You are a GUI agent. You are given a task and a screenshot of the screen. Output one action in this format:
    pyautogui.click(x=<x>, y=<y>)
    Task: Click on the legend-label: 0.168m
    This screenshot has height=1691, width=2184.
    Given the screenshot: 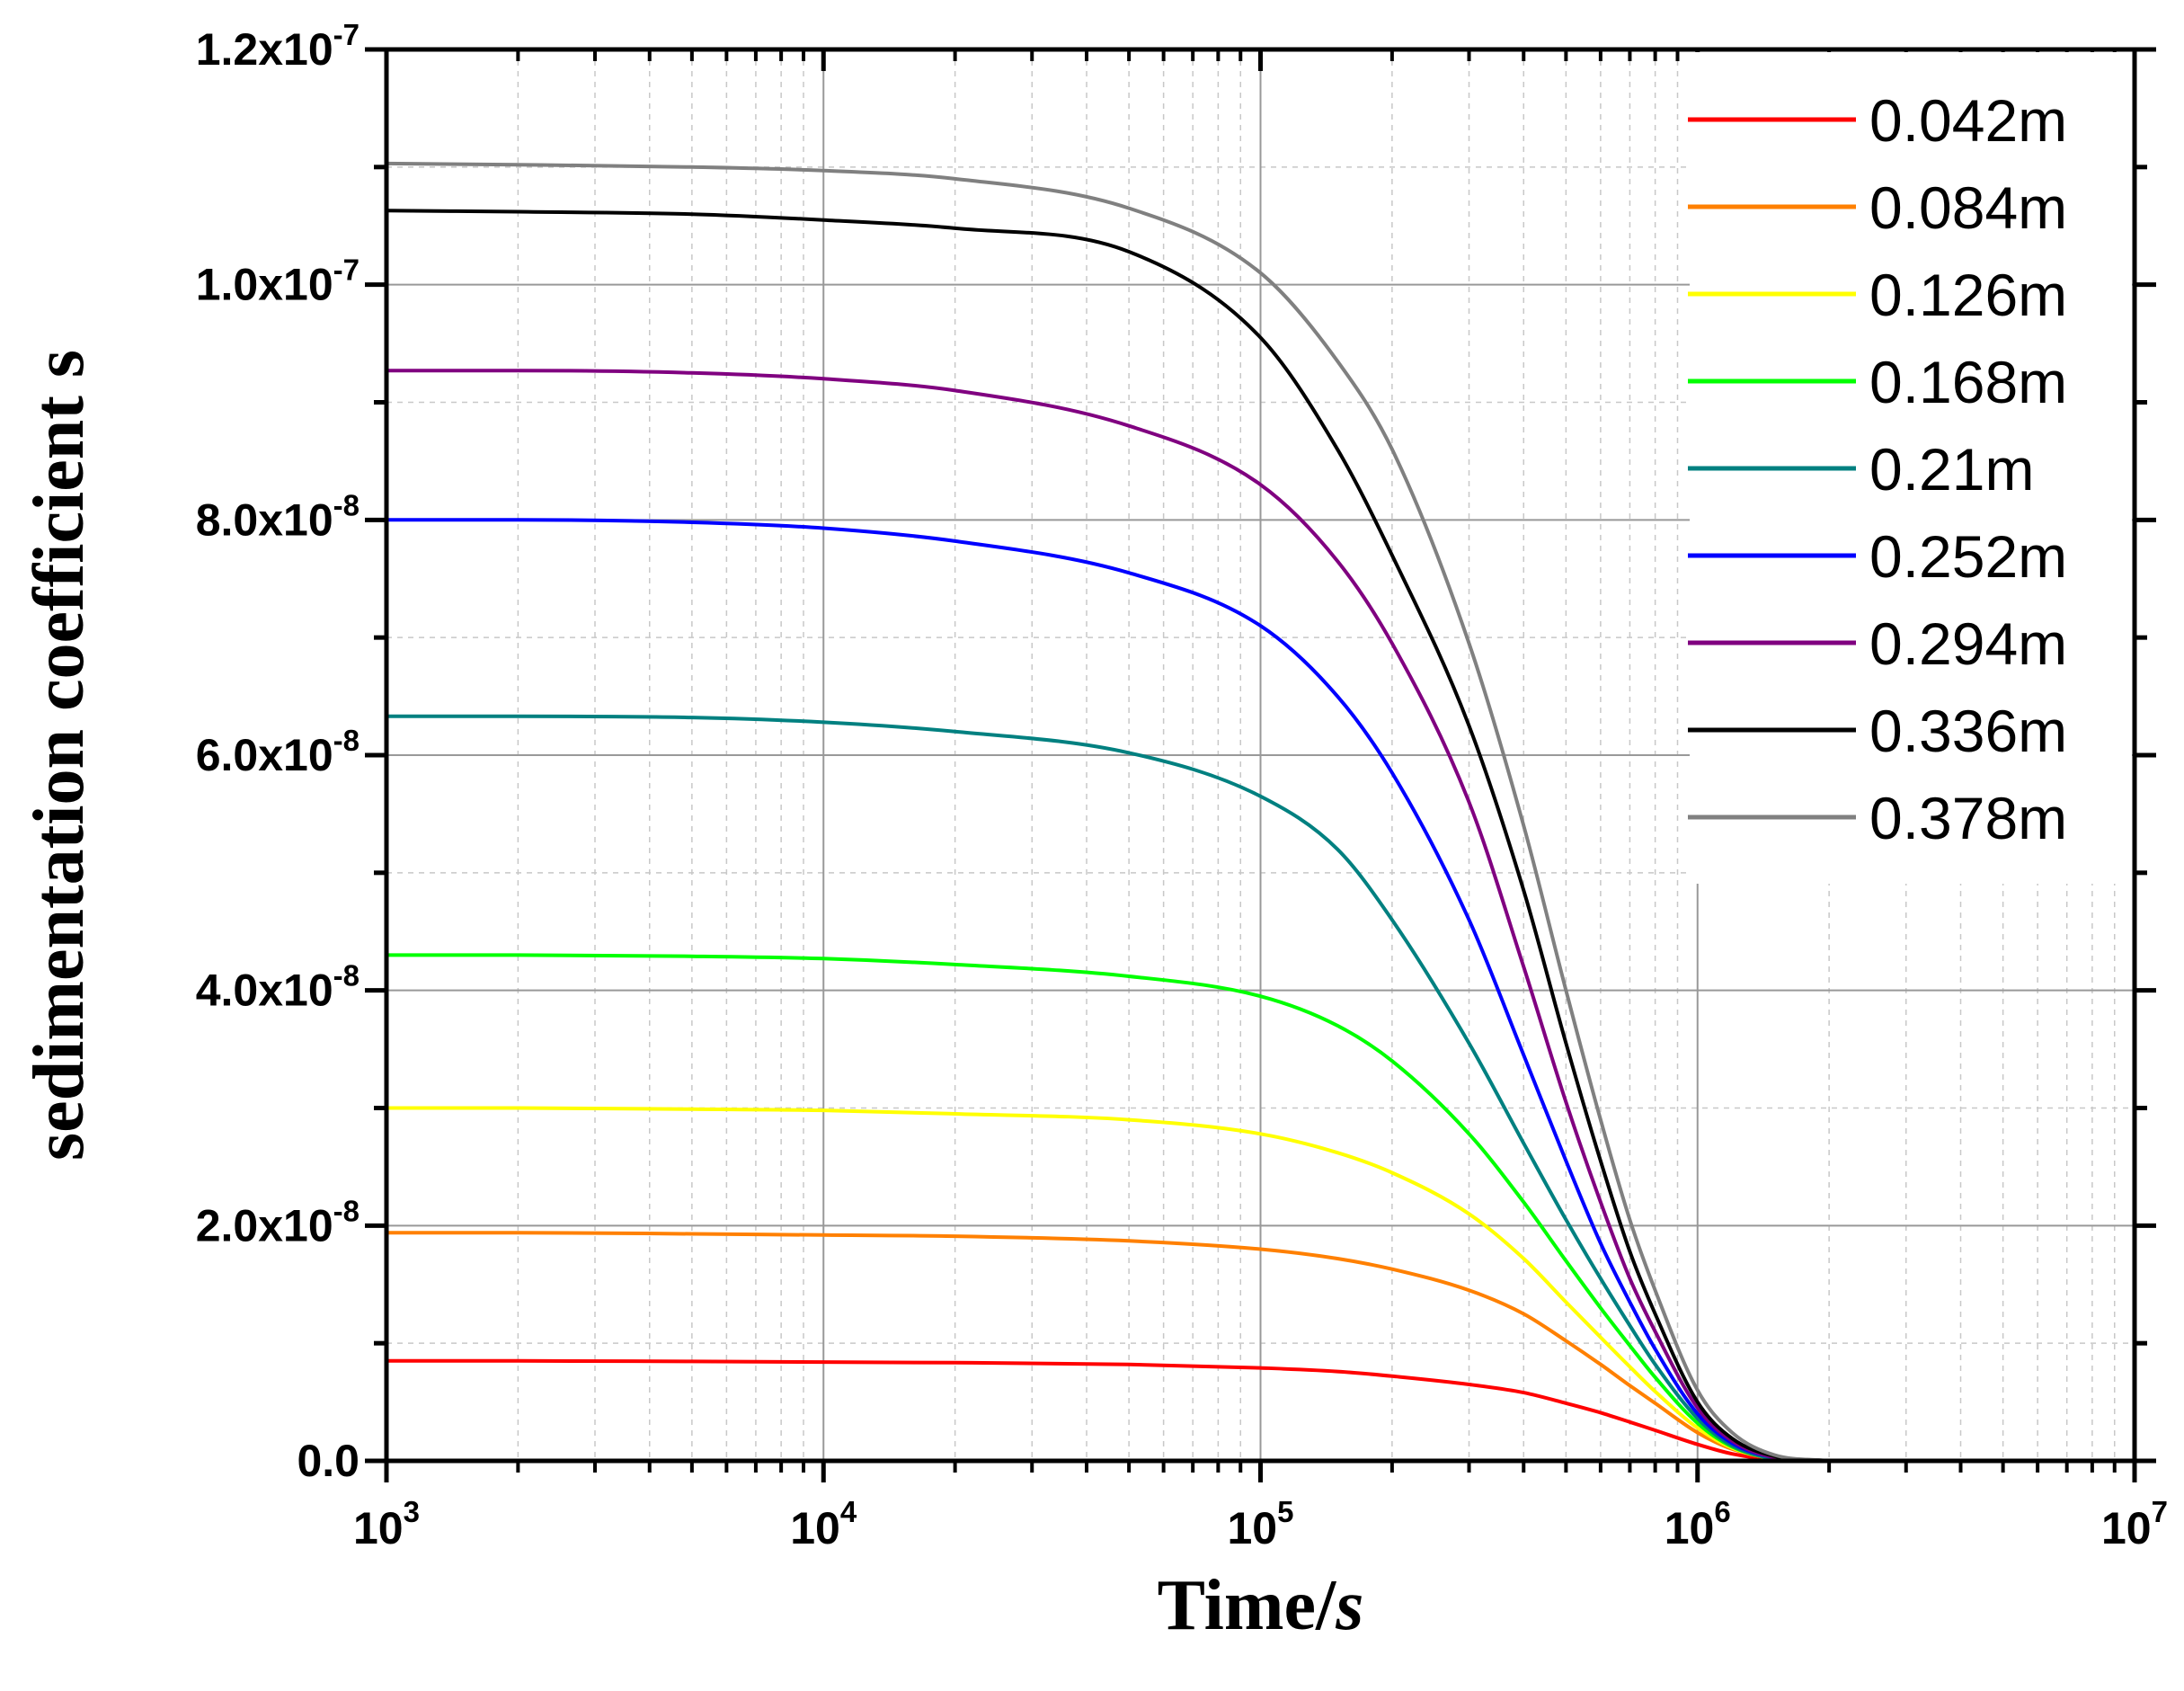 What is the action you would take?
    pyautogui.click(x=1968, y=382)
    